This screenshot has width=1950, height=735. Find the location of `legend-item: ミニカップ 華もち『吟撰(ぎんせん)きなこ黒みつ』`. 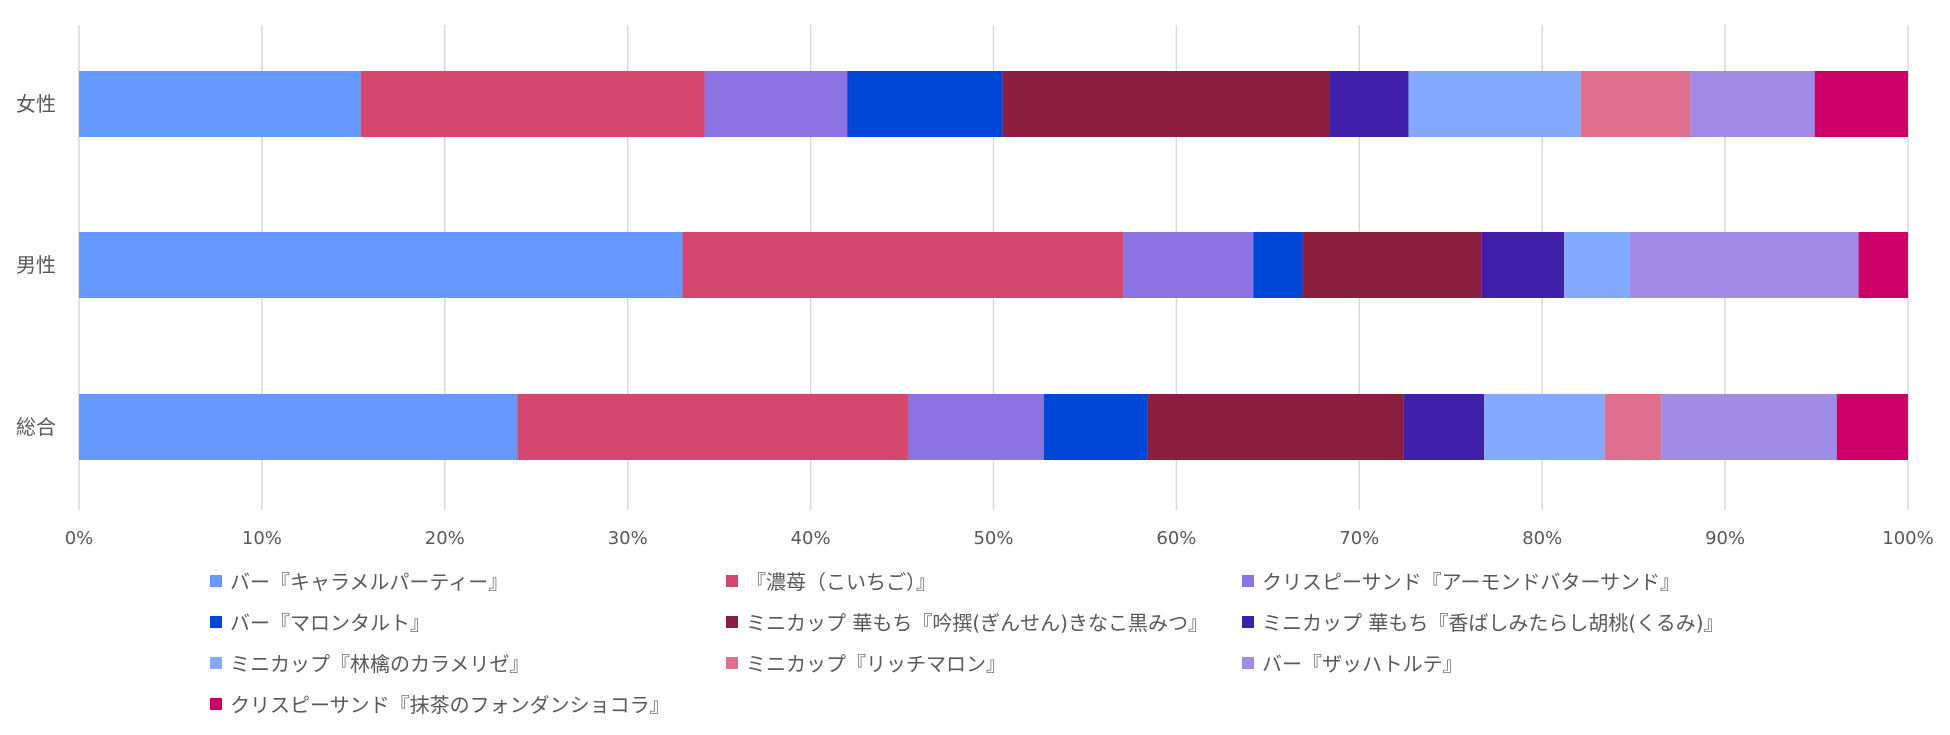

legend-item: ミニカップ 華もち『吟撰(ぎんせん)きなこ黒みつ』 is located at coordinates (984, 621).